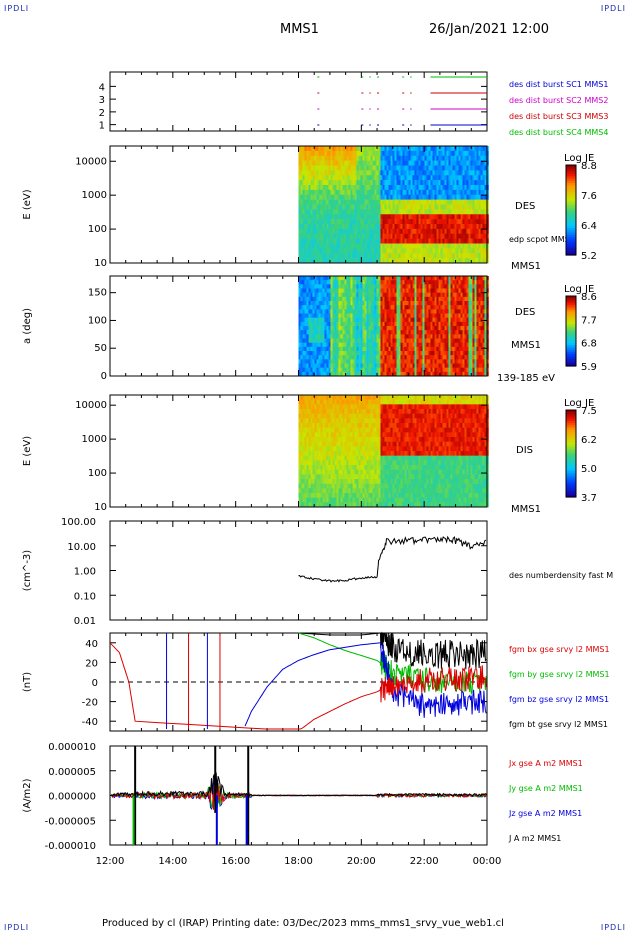 The height and width of the screenshot is (934, 630). Describe the element at coordinates (571, 247) in the screenshot. I see `des-energy-colorbar-band` at that location.